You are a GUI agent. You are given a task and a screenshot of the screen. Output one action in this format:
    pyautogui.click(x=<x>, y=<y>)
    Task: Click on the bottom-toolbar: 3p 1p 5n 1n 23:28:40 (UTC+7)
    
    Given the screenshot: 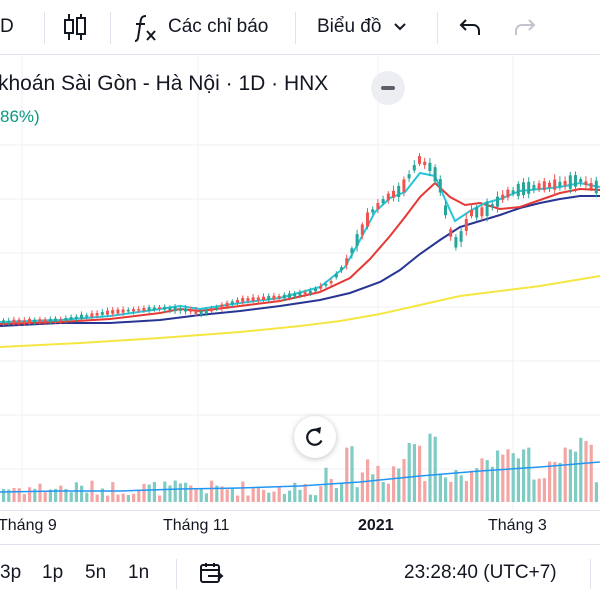 What is the action you would take?
    pyautogui.click(x=300, y=572)
    